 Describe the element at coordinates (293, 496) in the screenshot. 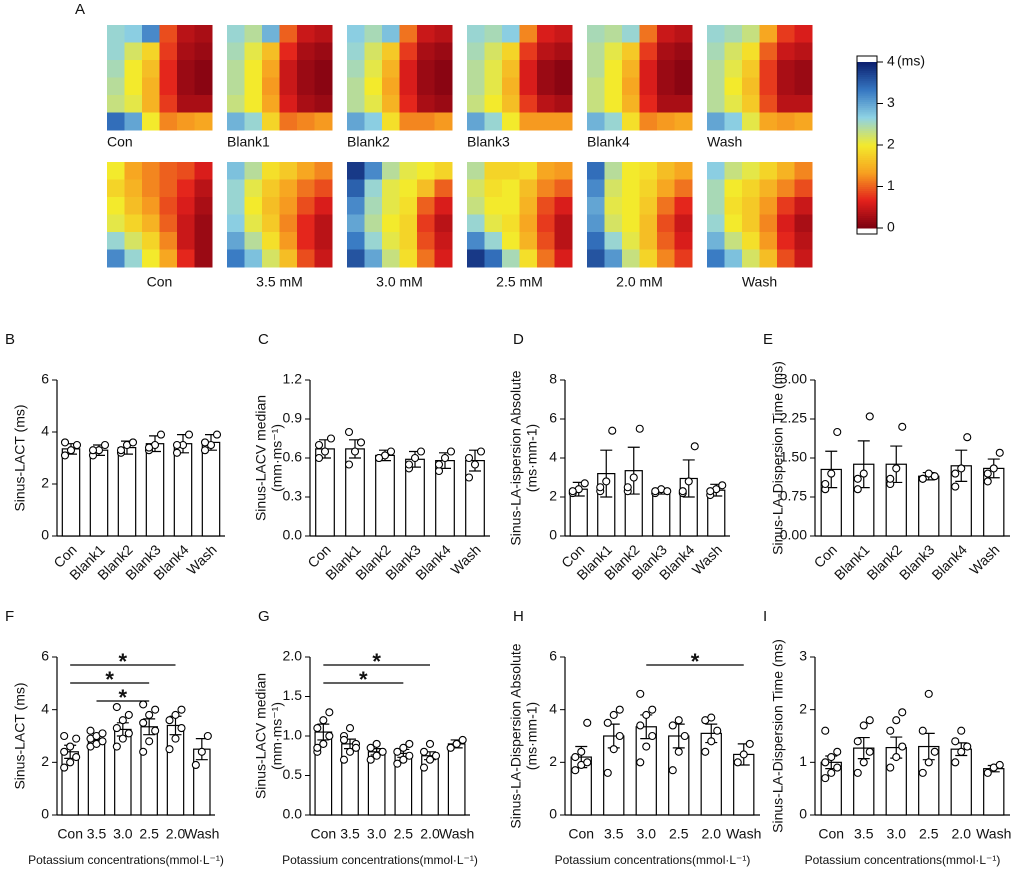

I see `y-tick-label: 0.3` at that location.